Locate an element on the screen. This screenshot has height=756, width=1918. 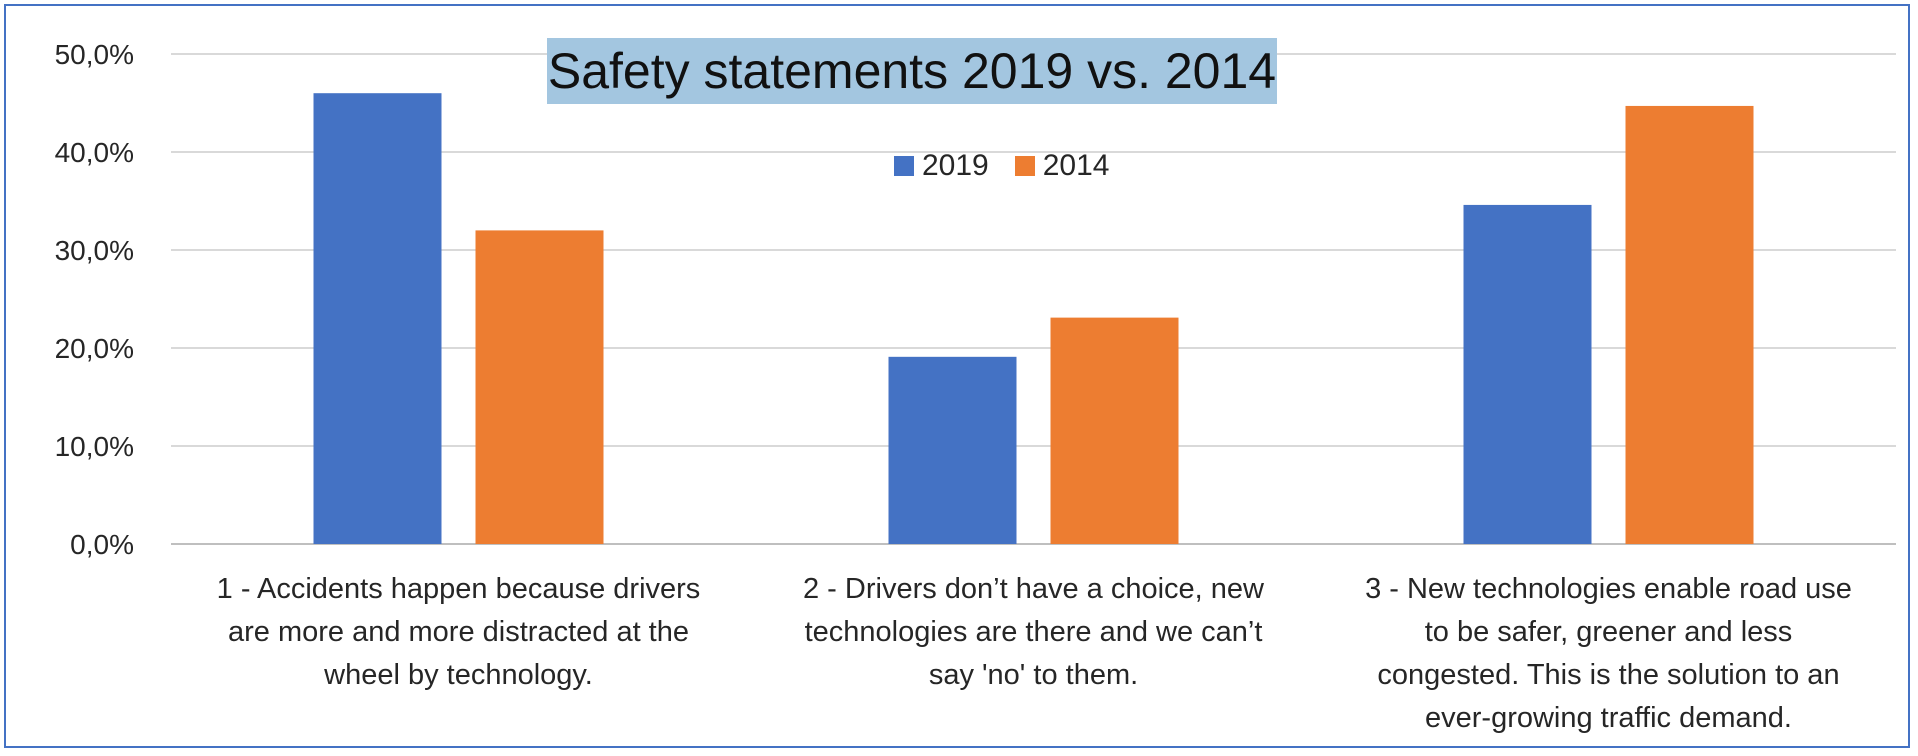
category-label-line: 2 - Drivers don’t have a choice, new is located at coordinates (1033, 589).